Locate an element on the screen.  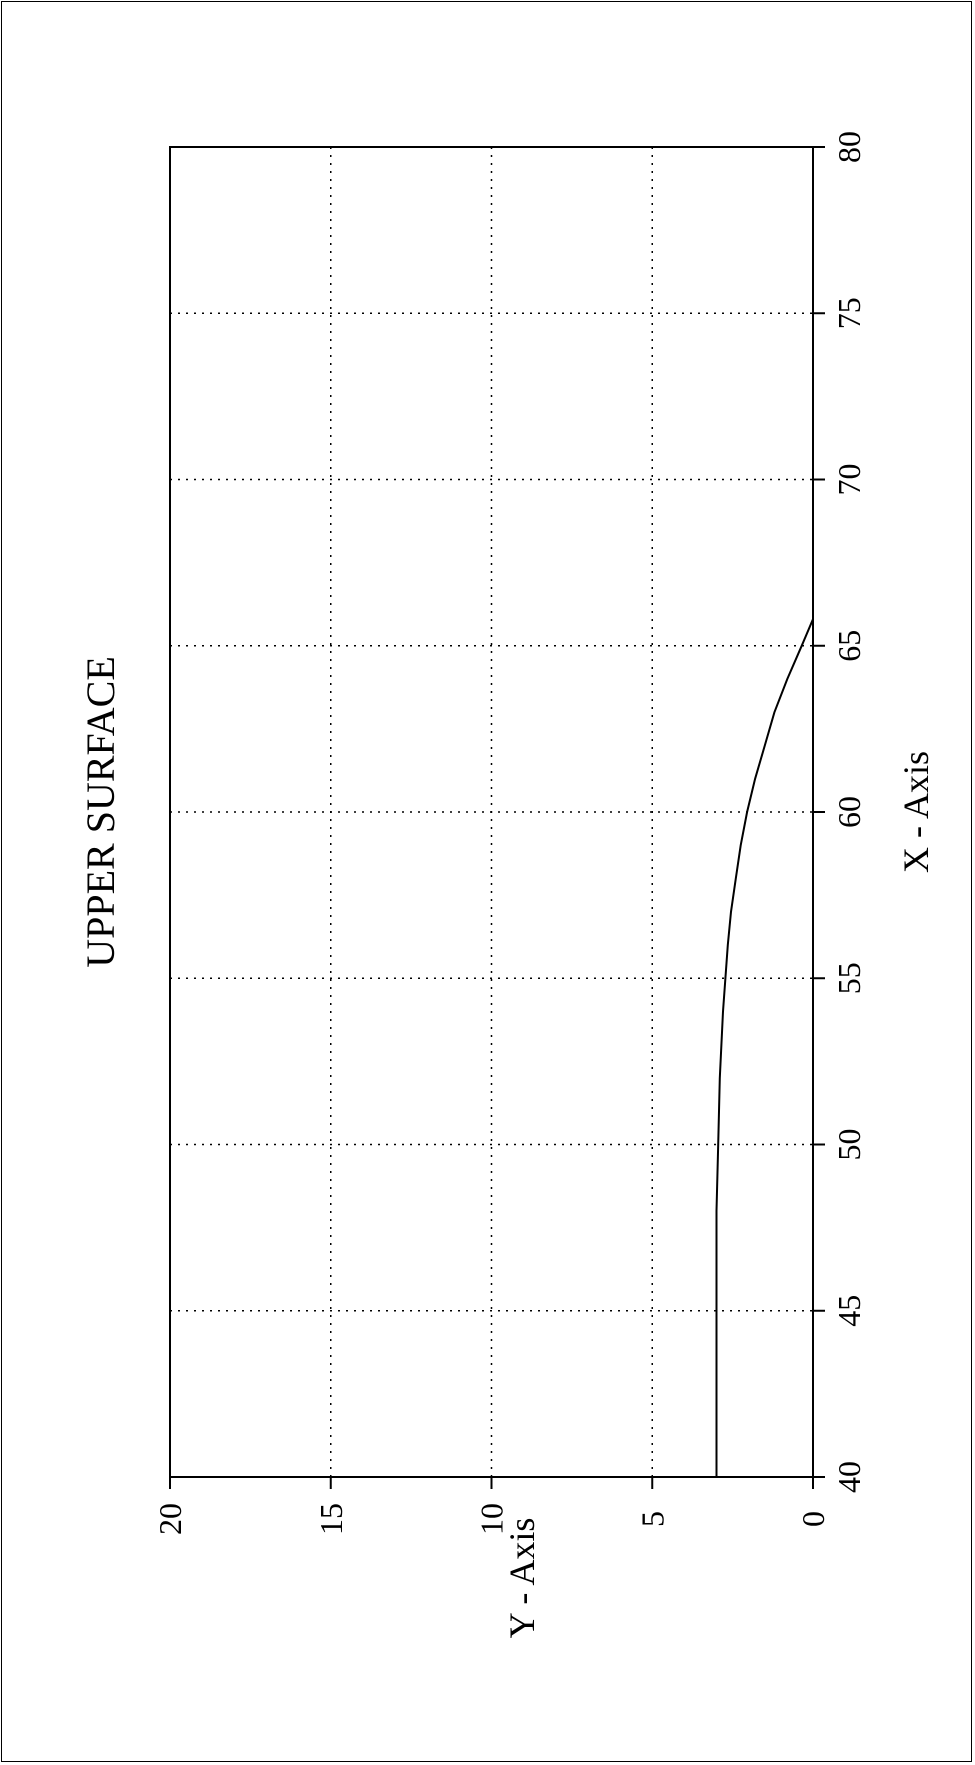
y-tick-label: 0 is located at coordinates (813, 1519).